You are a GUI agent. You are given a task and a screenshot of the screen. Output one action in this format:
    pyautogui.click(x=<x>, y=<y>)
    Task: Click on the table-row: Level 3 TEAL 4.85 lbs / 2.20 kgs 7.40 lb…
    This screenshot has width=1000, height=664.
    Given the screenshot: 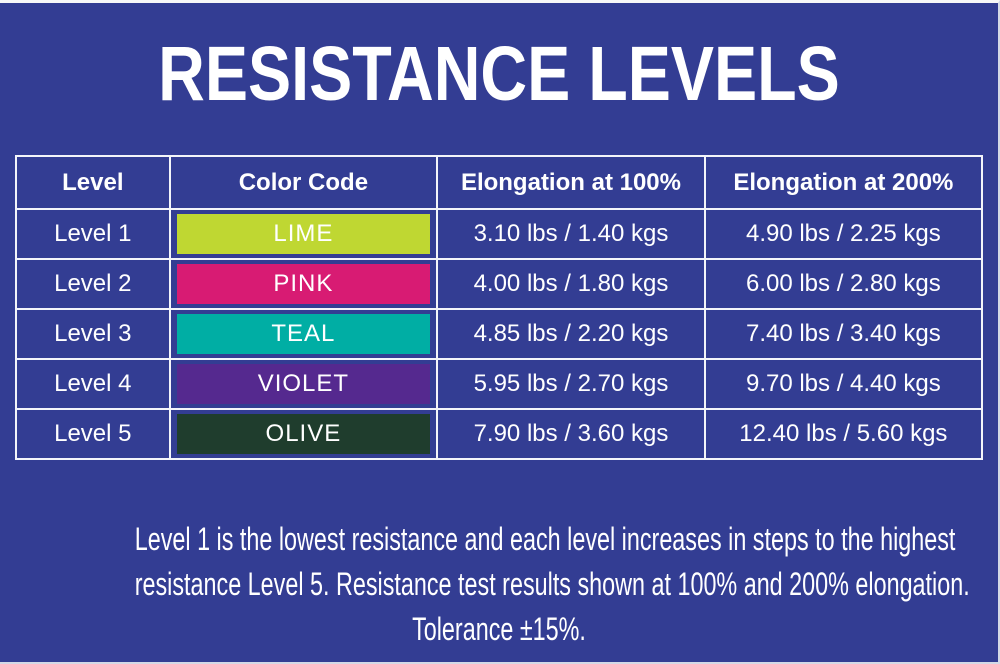 What is the action you would take?
    pyautogui.click(x=499, y=334)
    